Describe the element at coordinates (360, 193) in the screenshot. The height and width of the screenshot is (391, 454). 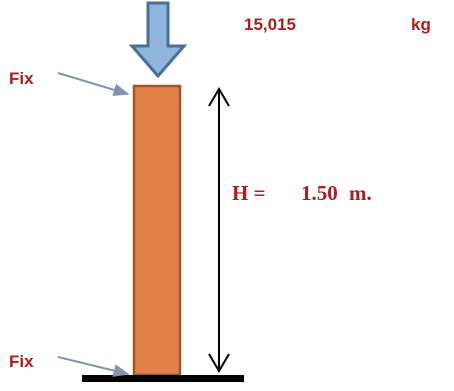
I see `height-unit: m.` at that location.